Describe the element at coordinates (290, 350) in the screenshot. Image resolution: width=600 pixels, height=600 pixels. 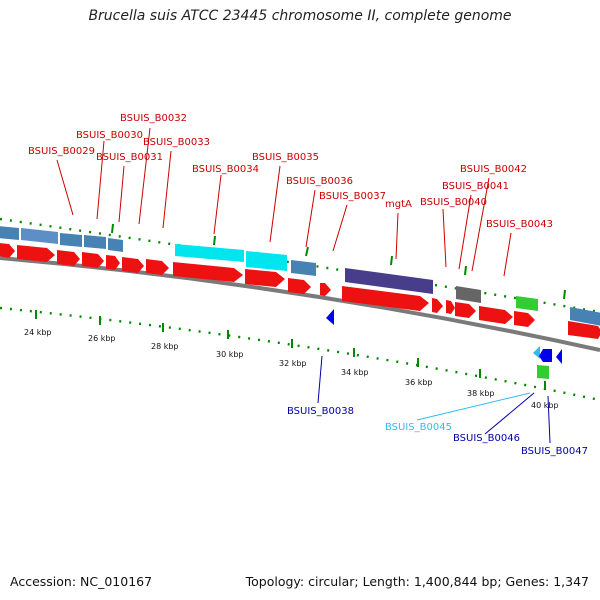
I see `inner-major-ticks` at that location.